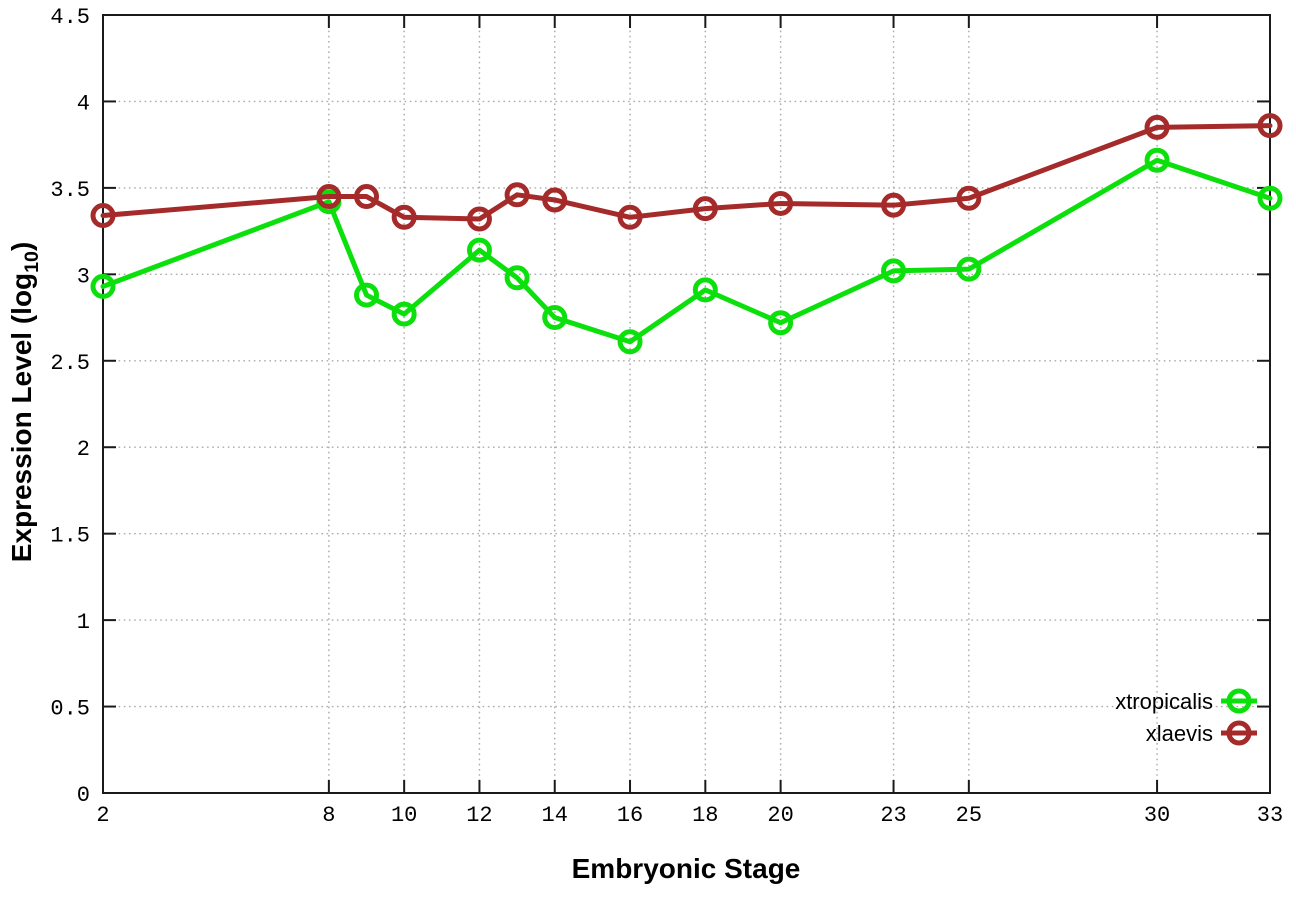  I want to click on x-tick-label: 20, so click(780, 815).